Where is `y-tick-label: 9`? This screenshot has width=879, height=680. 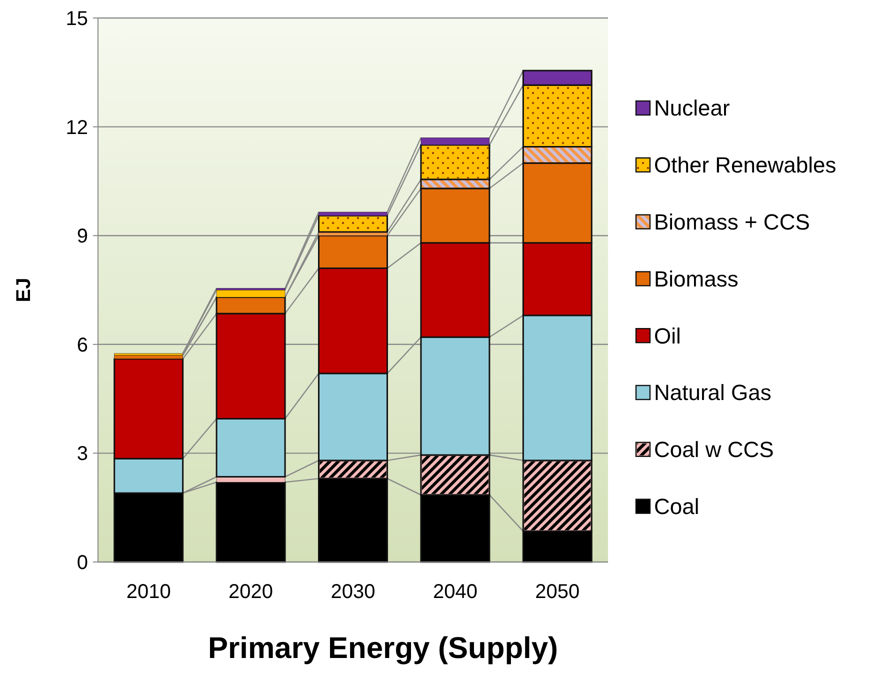
y-tick-label: 9 is located at coordinates (82, 237).